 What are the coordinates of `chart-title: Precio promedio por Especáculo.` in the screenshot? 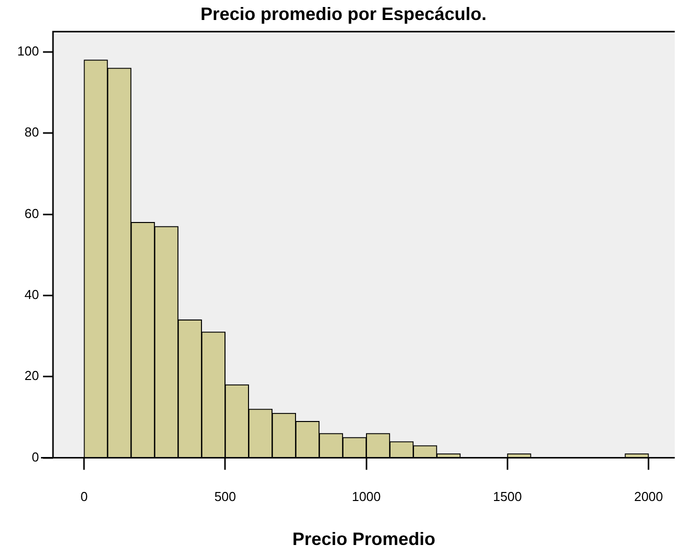 It's located at (343, 14).